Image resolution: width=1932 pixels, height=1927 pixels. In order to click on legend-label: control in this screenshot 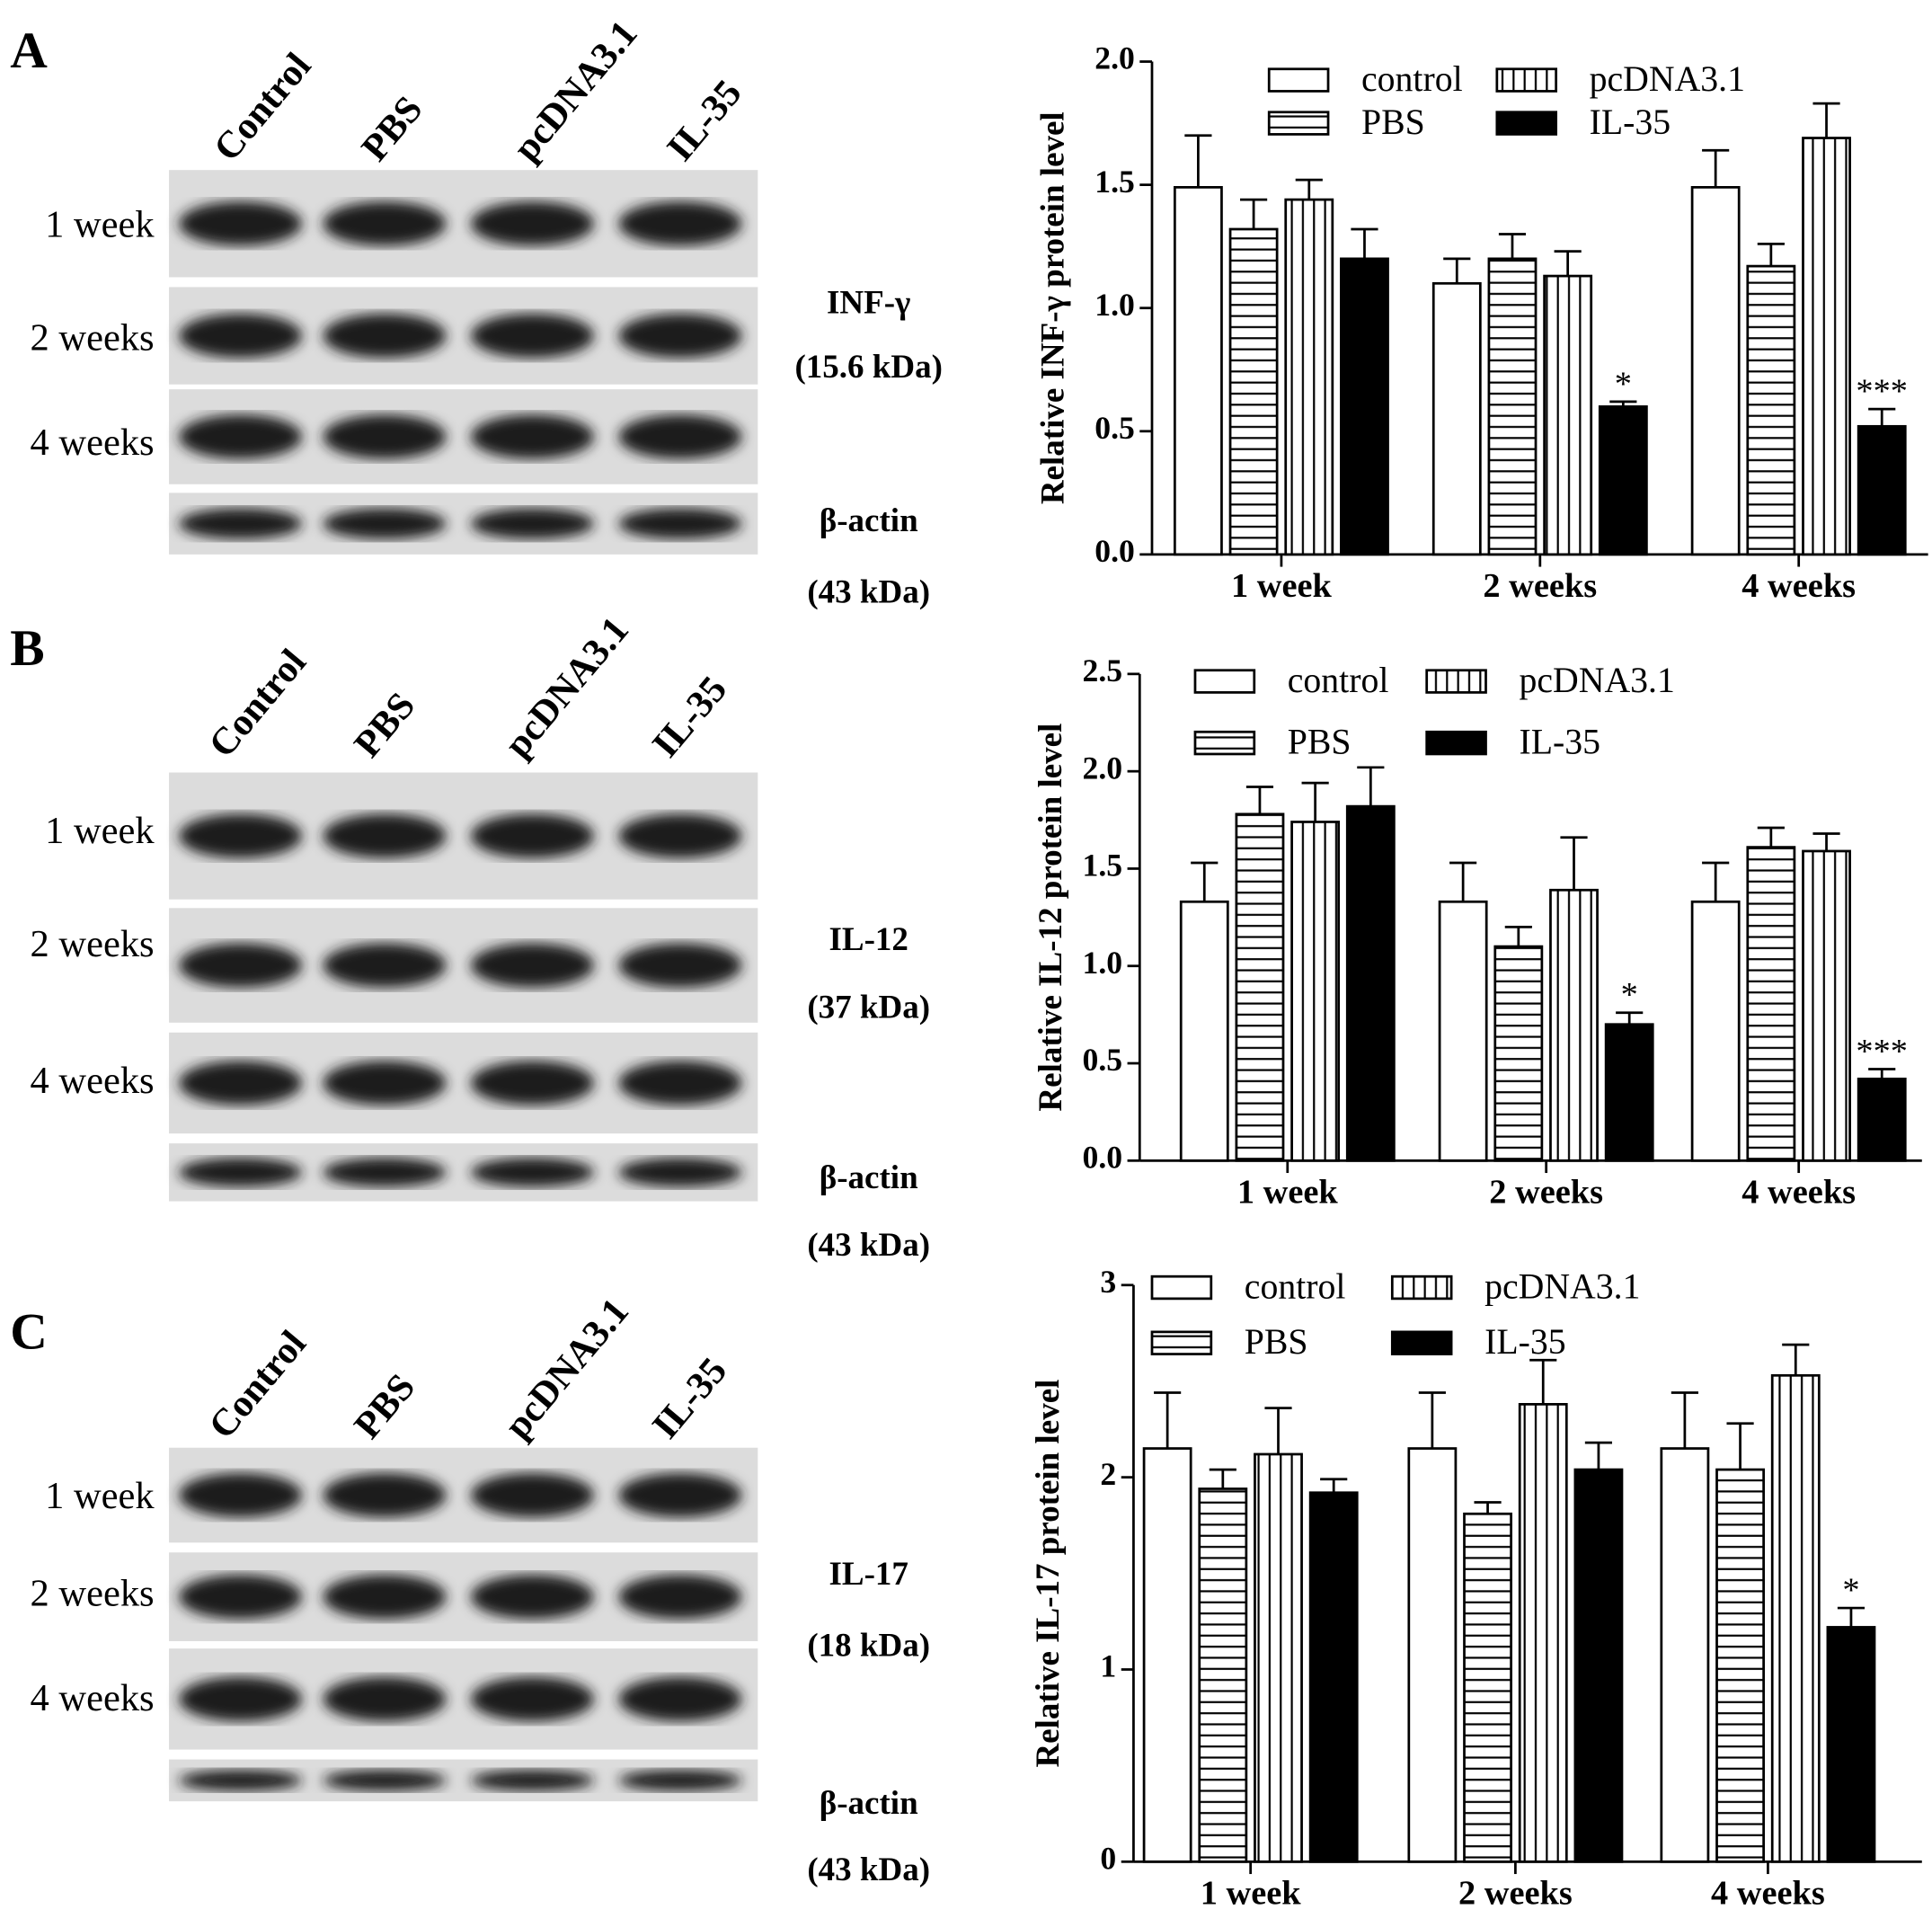, I will do `click(1412, 79)`.